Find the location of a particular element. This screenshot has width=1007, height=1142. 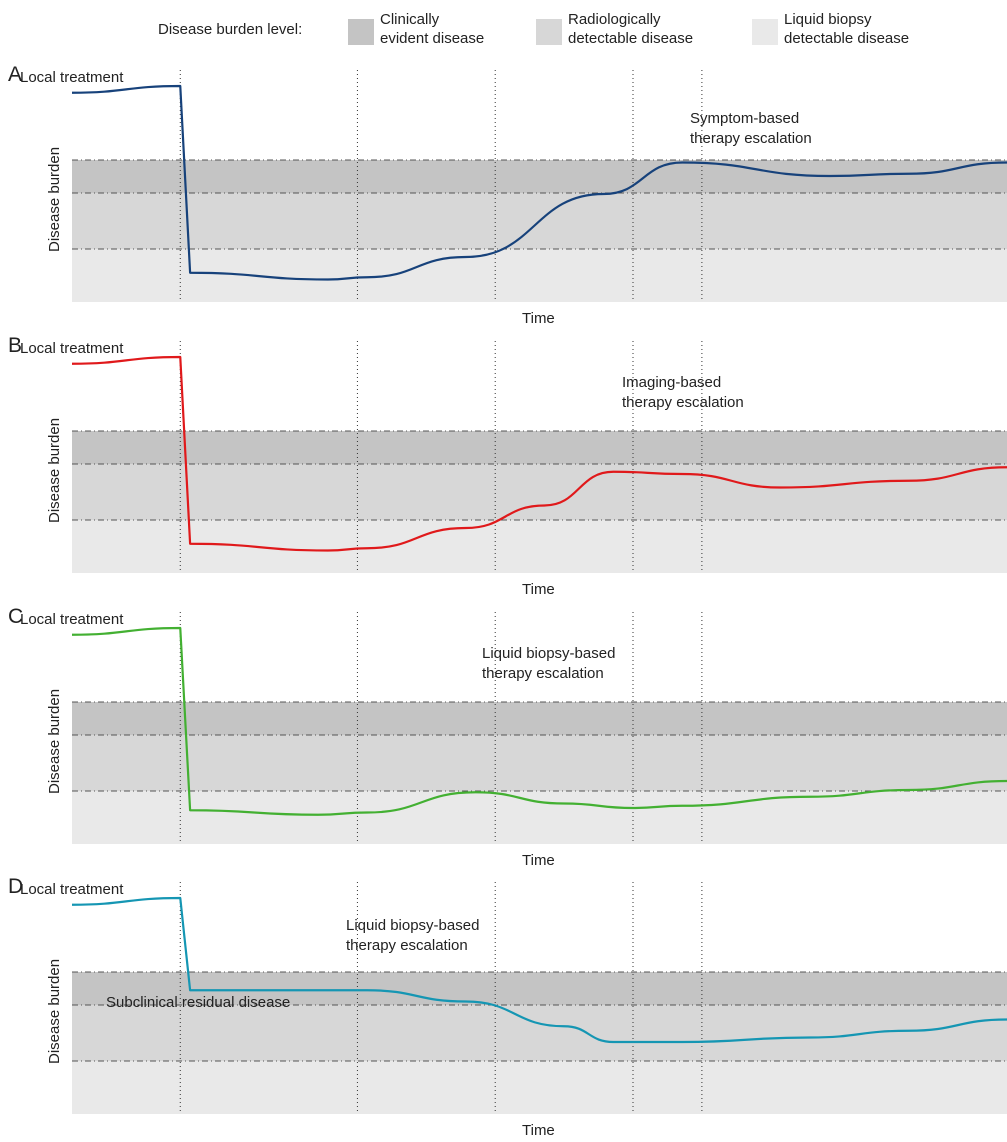

panel-letter: A is located at coordinates (15, 74).